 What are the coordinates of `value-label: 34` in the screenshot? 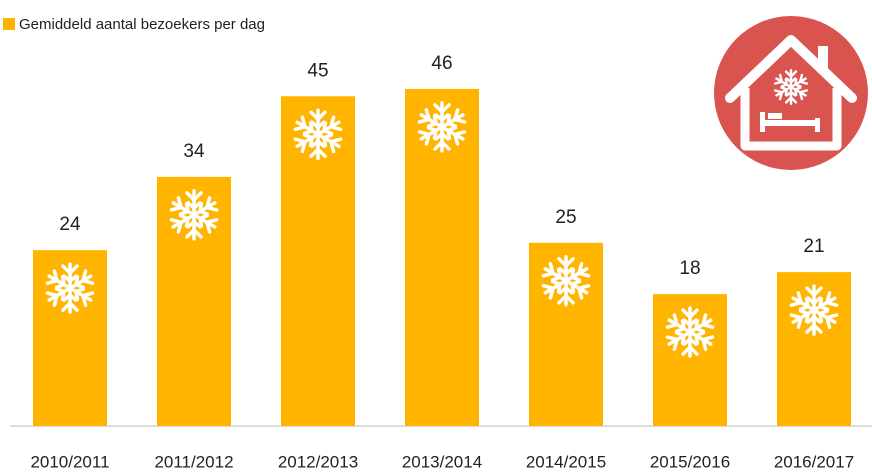 It's located at (194, 151).